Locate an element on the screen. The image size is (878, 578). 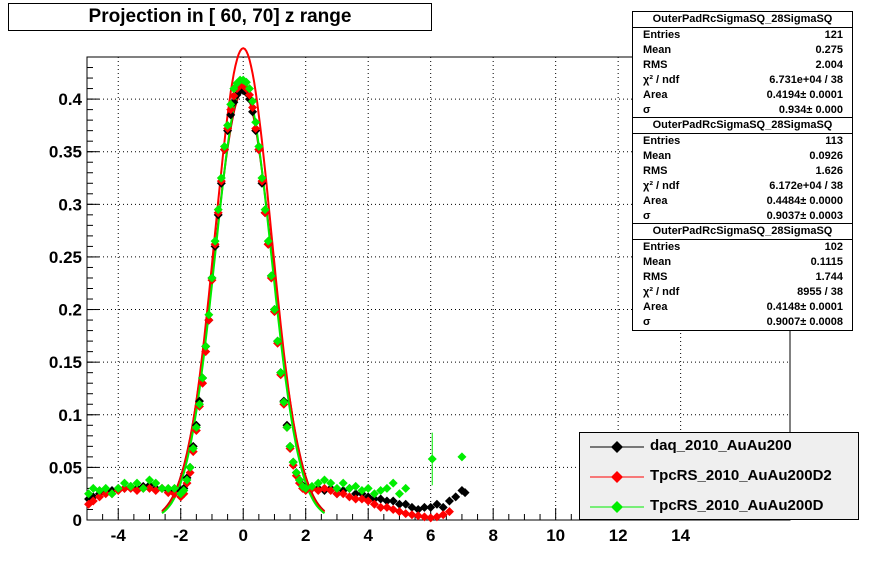
y-tick-label: 0.3 is located at coordinates (70, 204).